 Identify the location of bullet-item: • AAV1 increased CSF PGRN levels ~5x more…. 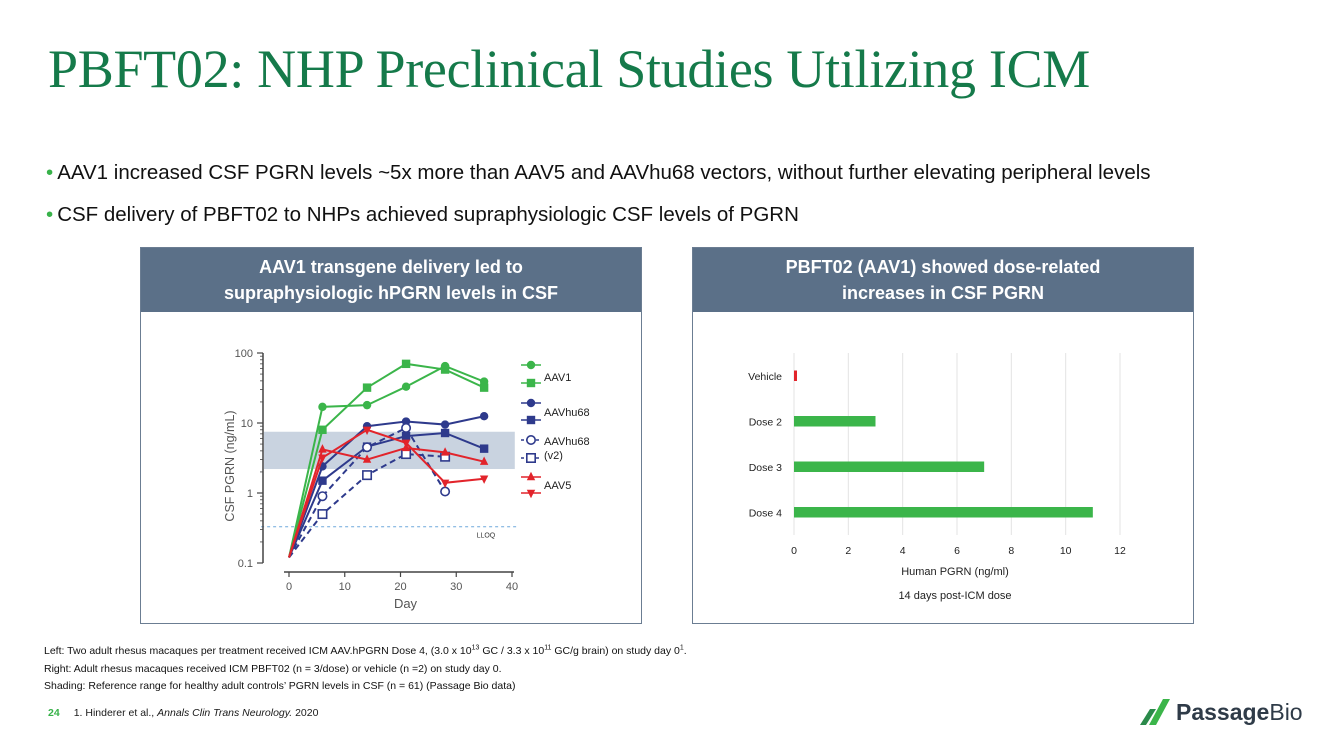
(598, 179).